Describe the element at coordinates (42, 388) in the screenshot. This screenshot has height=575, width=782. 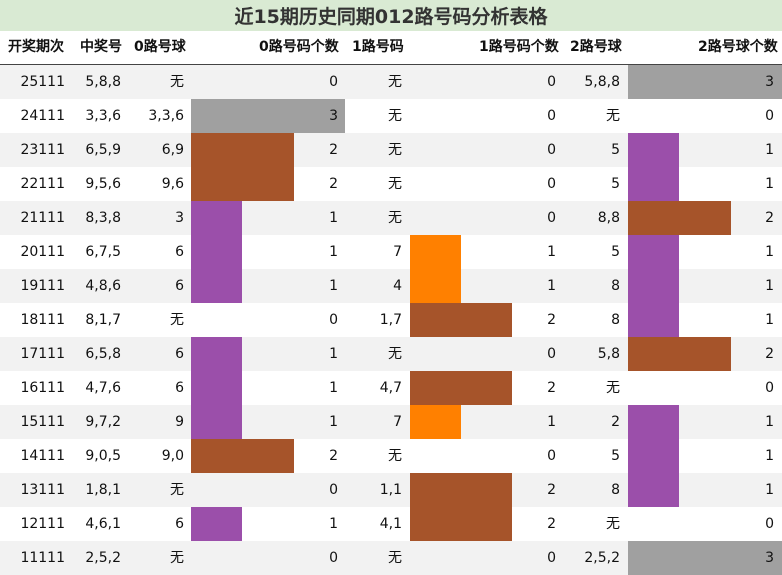
I see `period-cell: 16111` at that location.